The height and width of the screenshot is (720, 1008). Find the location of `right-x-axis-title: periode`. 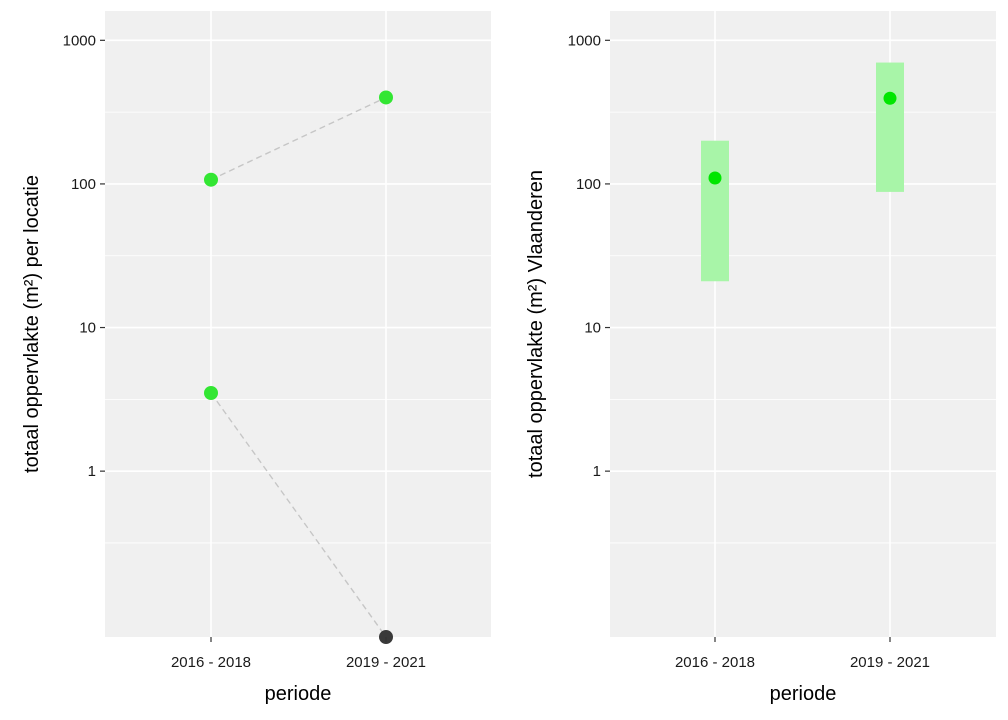

right-x-axis-title: periode is located at coordinates (803, 694).